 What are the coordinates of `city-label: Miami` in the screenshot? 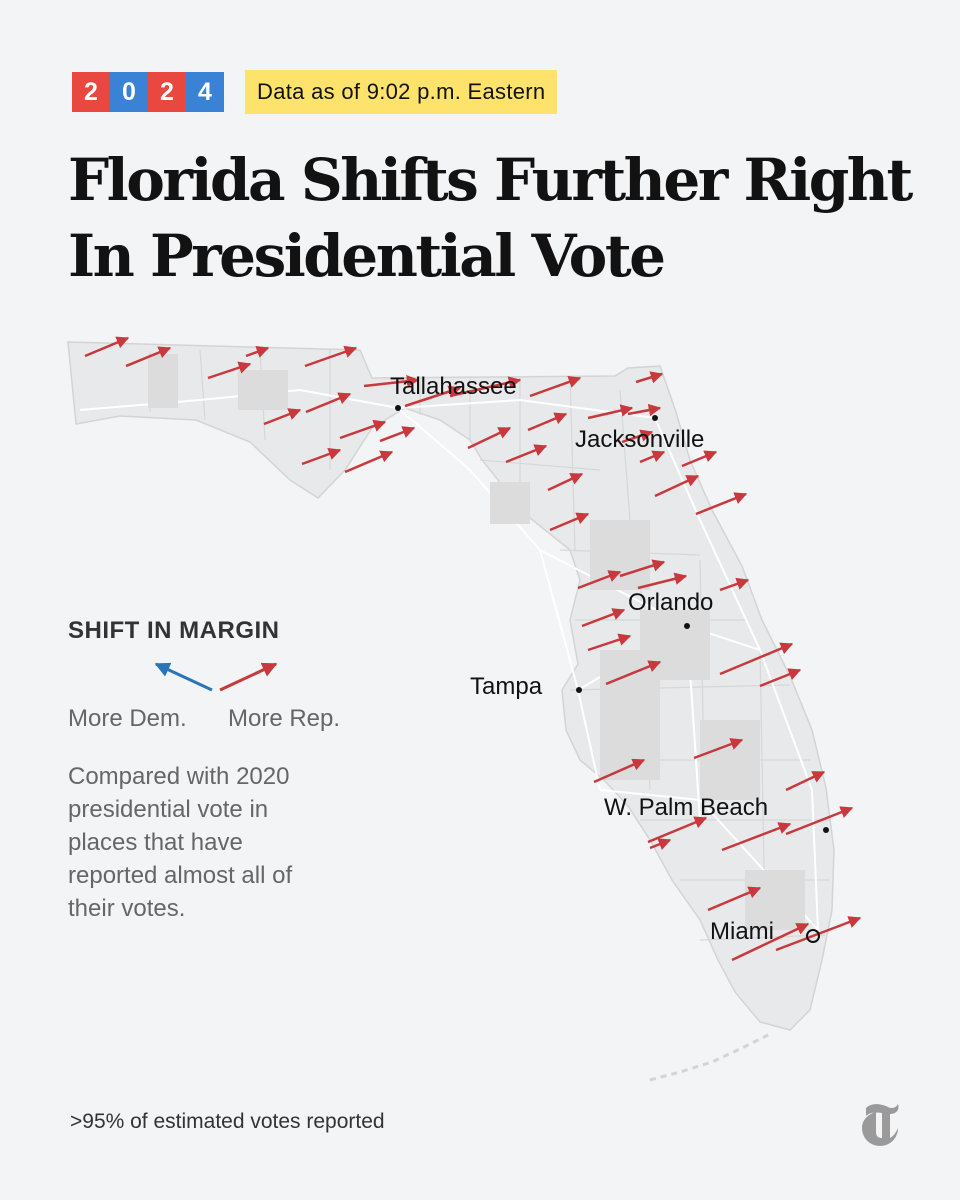 It's located at (742, 931).